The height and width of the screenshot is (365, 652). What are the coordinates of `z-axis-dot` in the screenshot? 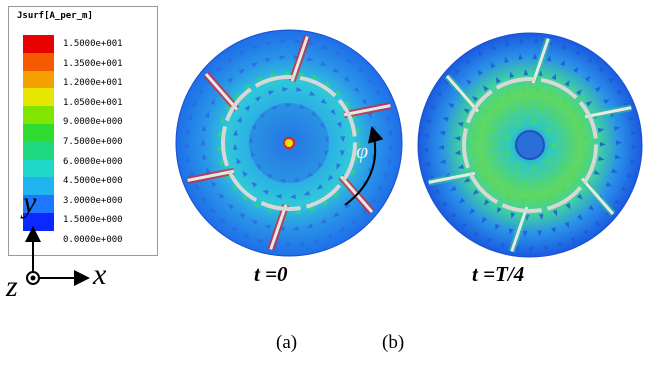 It's located at (33, 278).